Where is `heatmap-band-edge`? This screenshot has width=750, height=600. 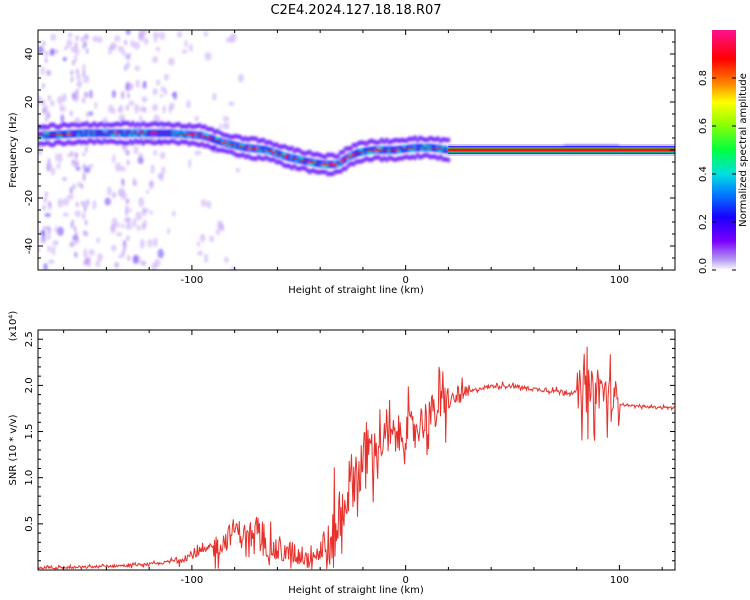
heatmap-band-edge is located at coordinates (338, 156).